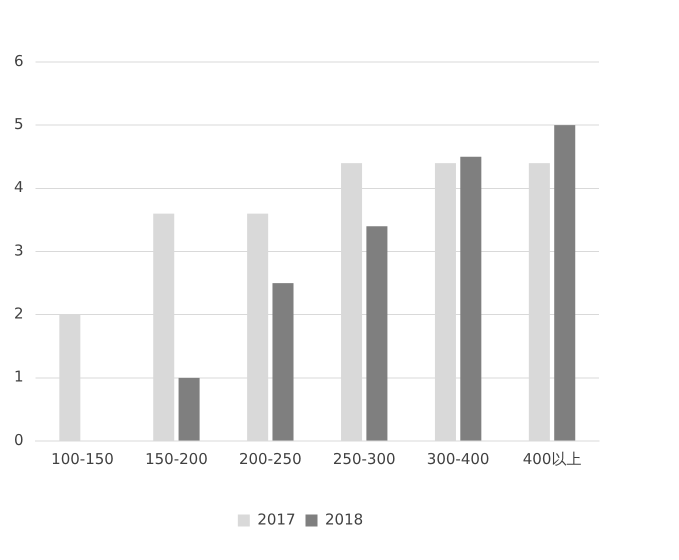 This screenshot has height=560, width=679. I want to click on x-tick-label: 200-250, so click(270, 459).